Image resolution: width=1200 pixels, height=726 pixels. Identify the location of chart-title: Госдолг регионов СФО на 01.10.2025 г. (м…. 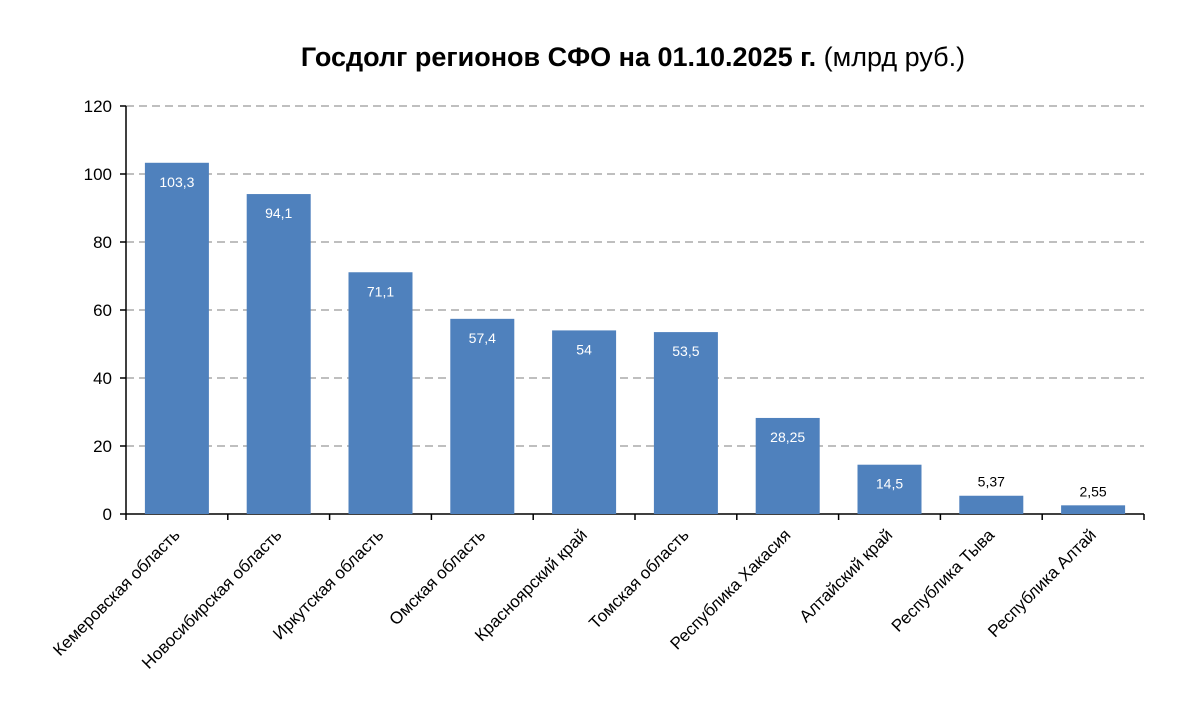
(600, 57).